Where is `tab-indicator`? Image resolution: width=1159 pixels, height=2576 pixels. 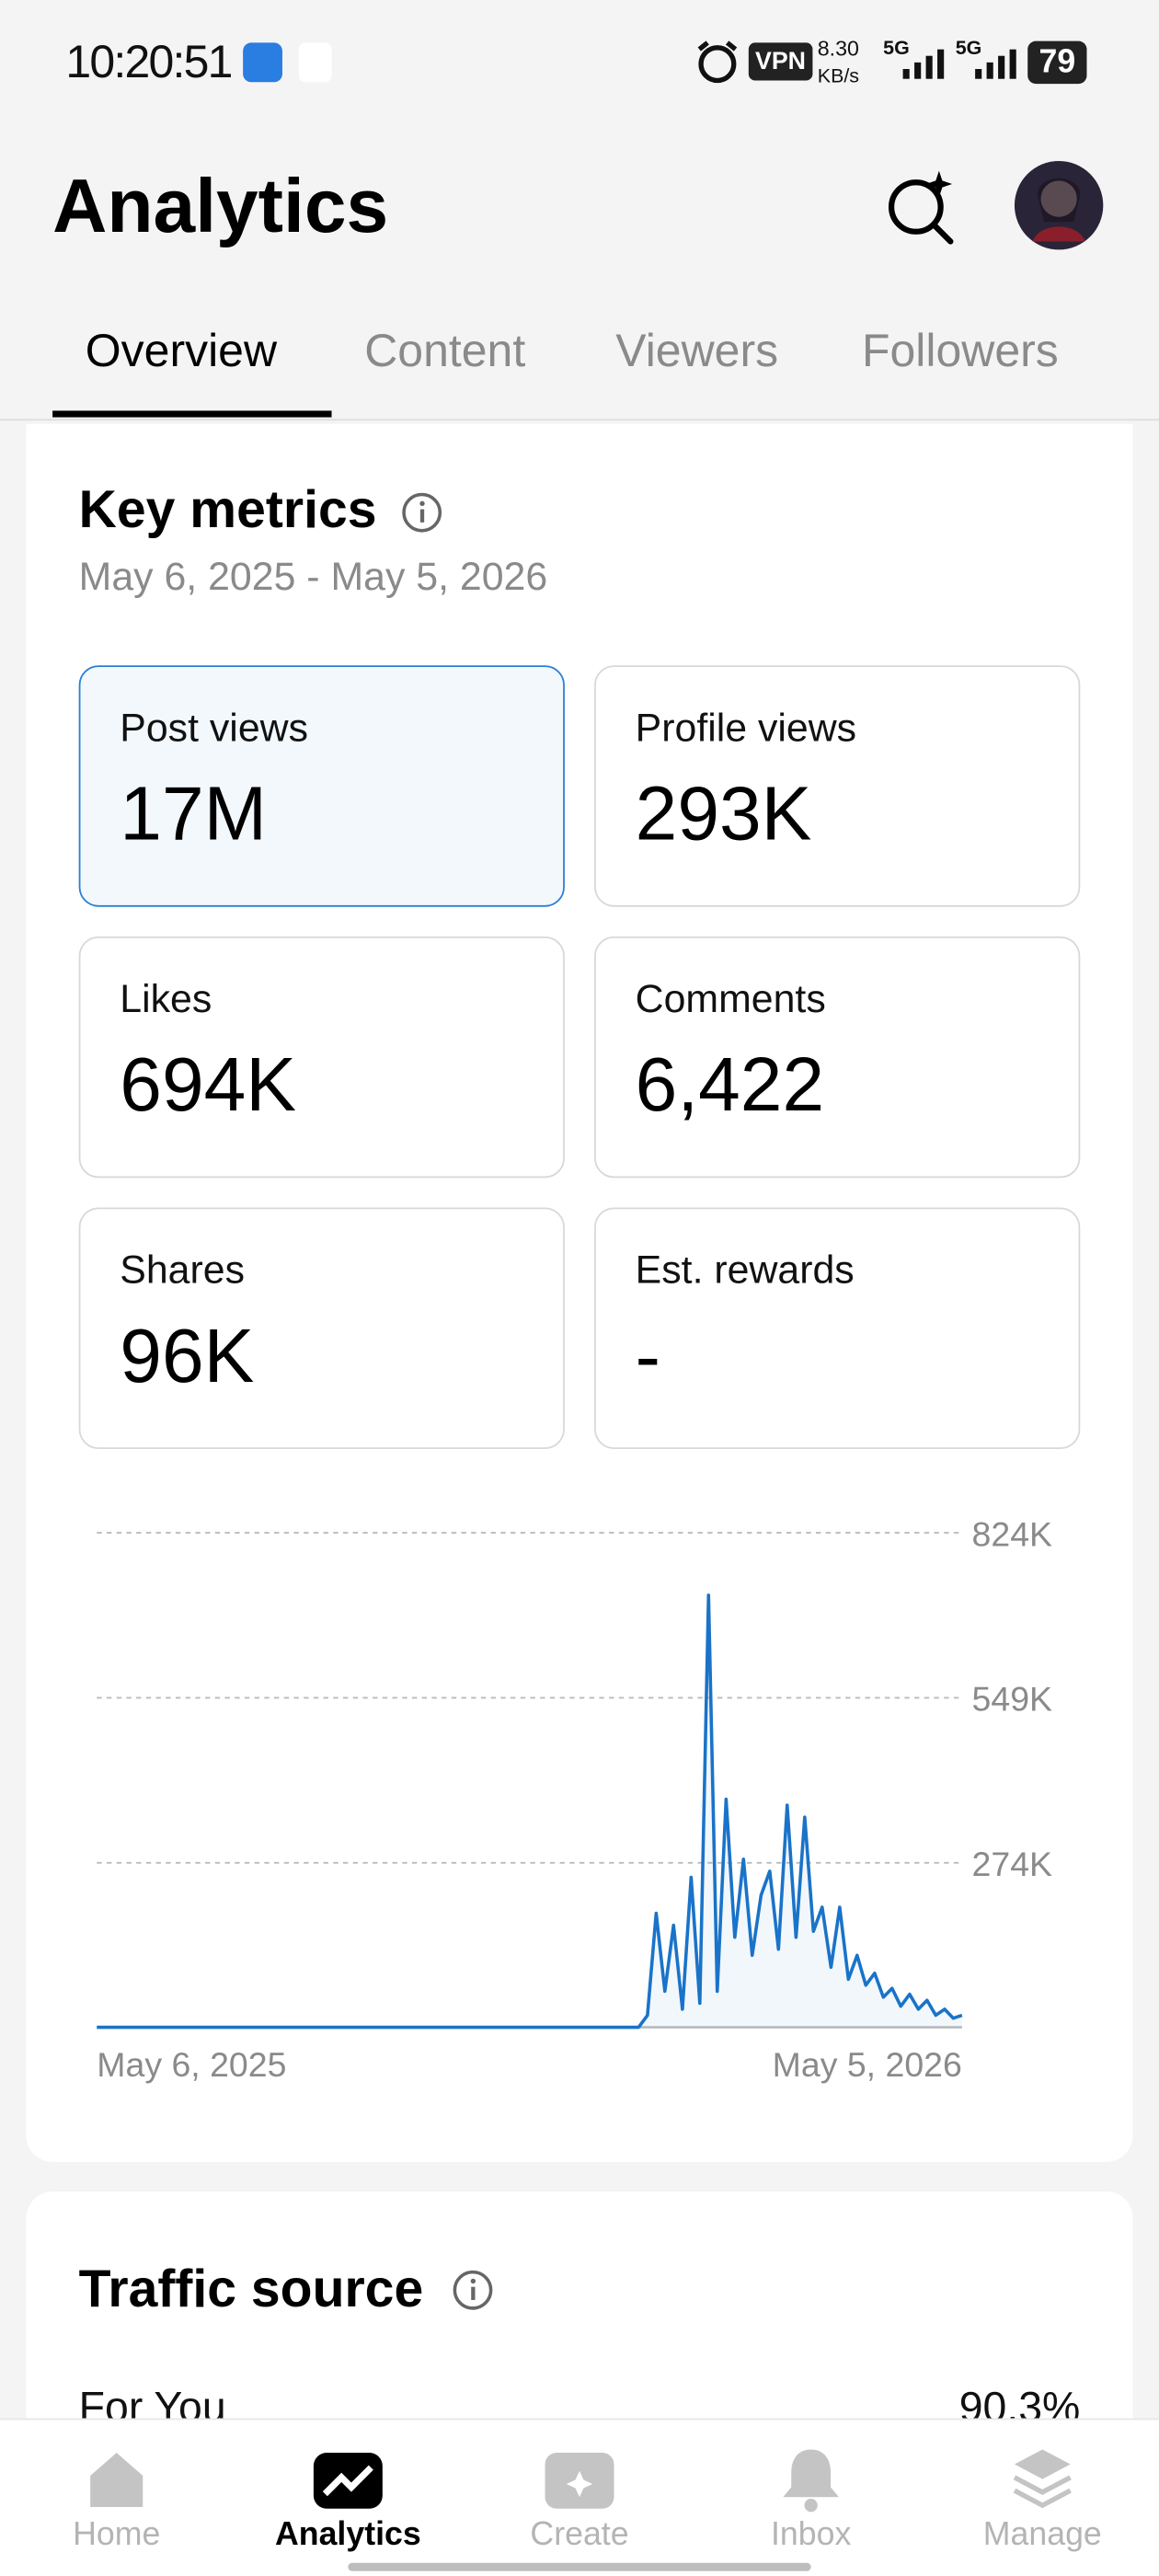
tab-indicator is located at coordinates (192, 414).